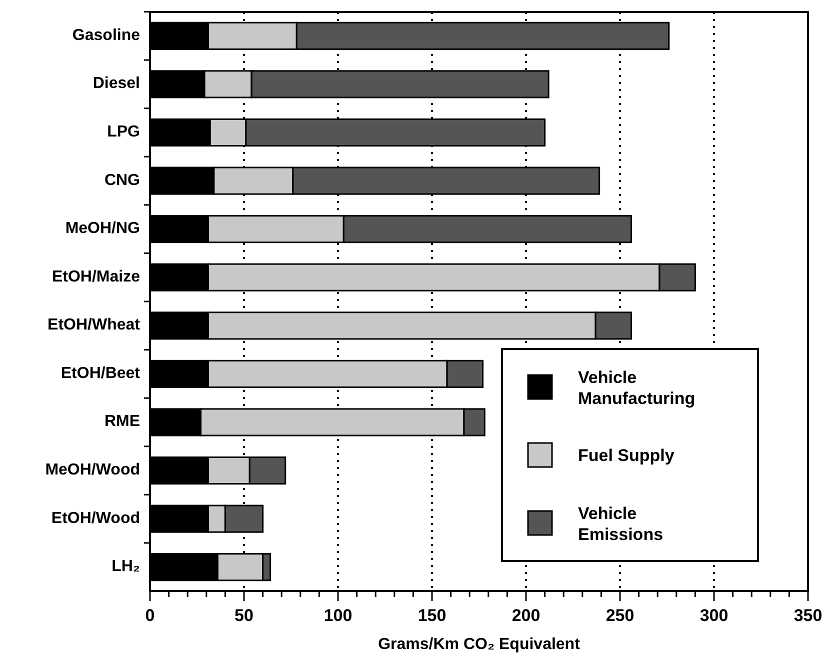 Image resolution: width=826 pixels, height=663 pixels. Describe the element at coordinates (92, 470) in the screenshot. I see `y-tick-label: MeOH/Wood` at that location.